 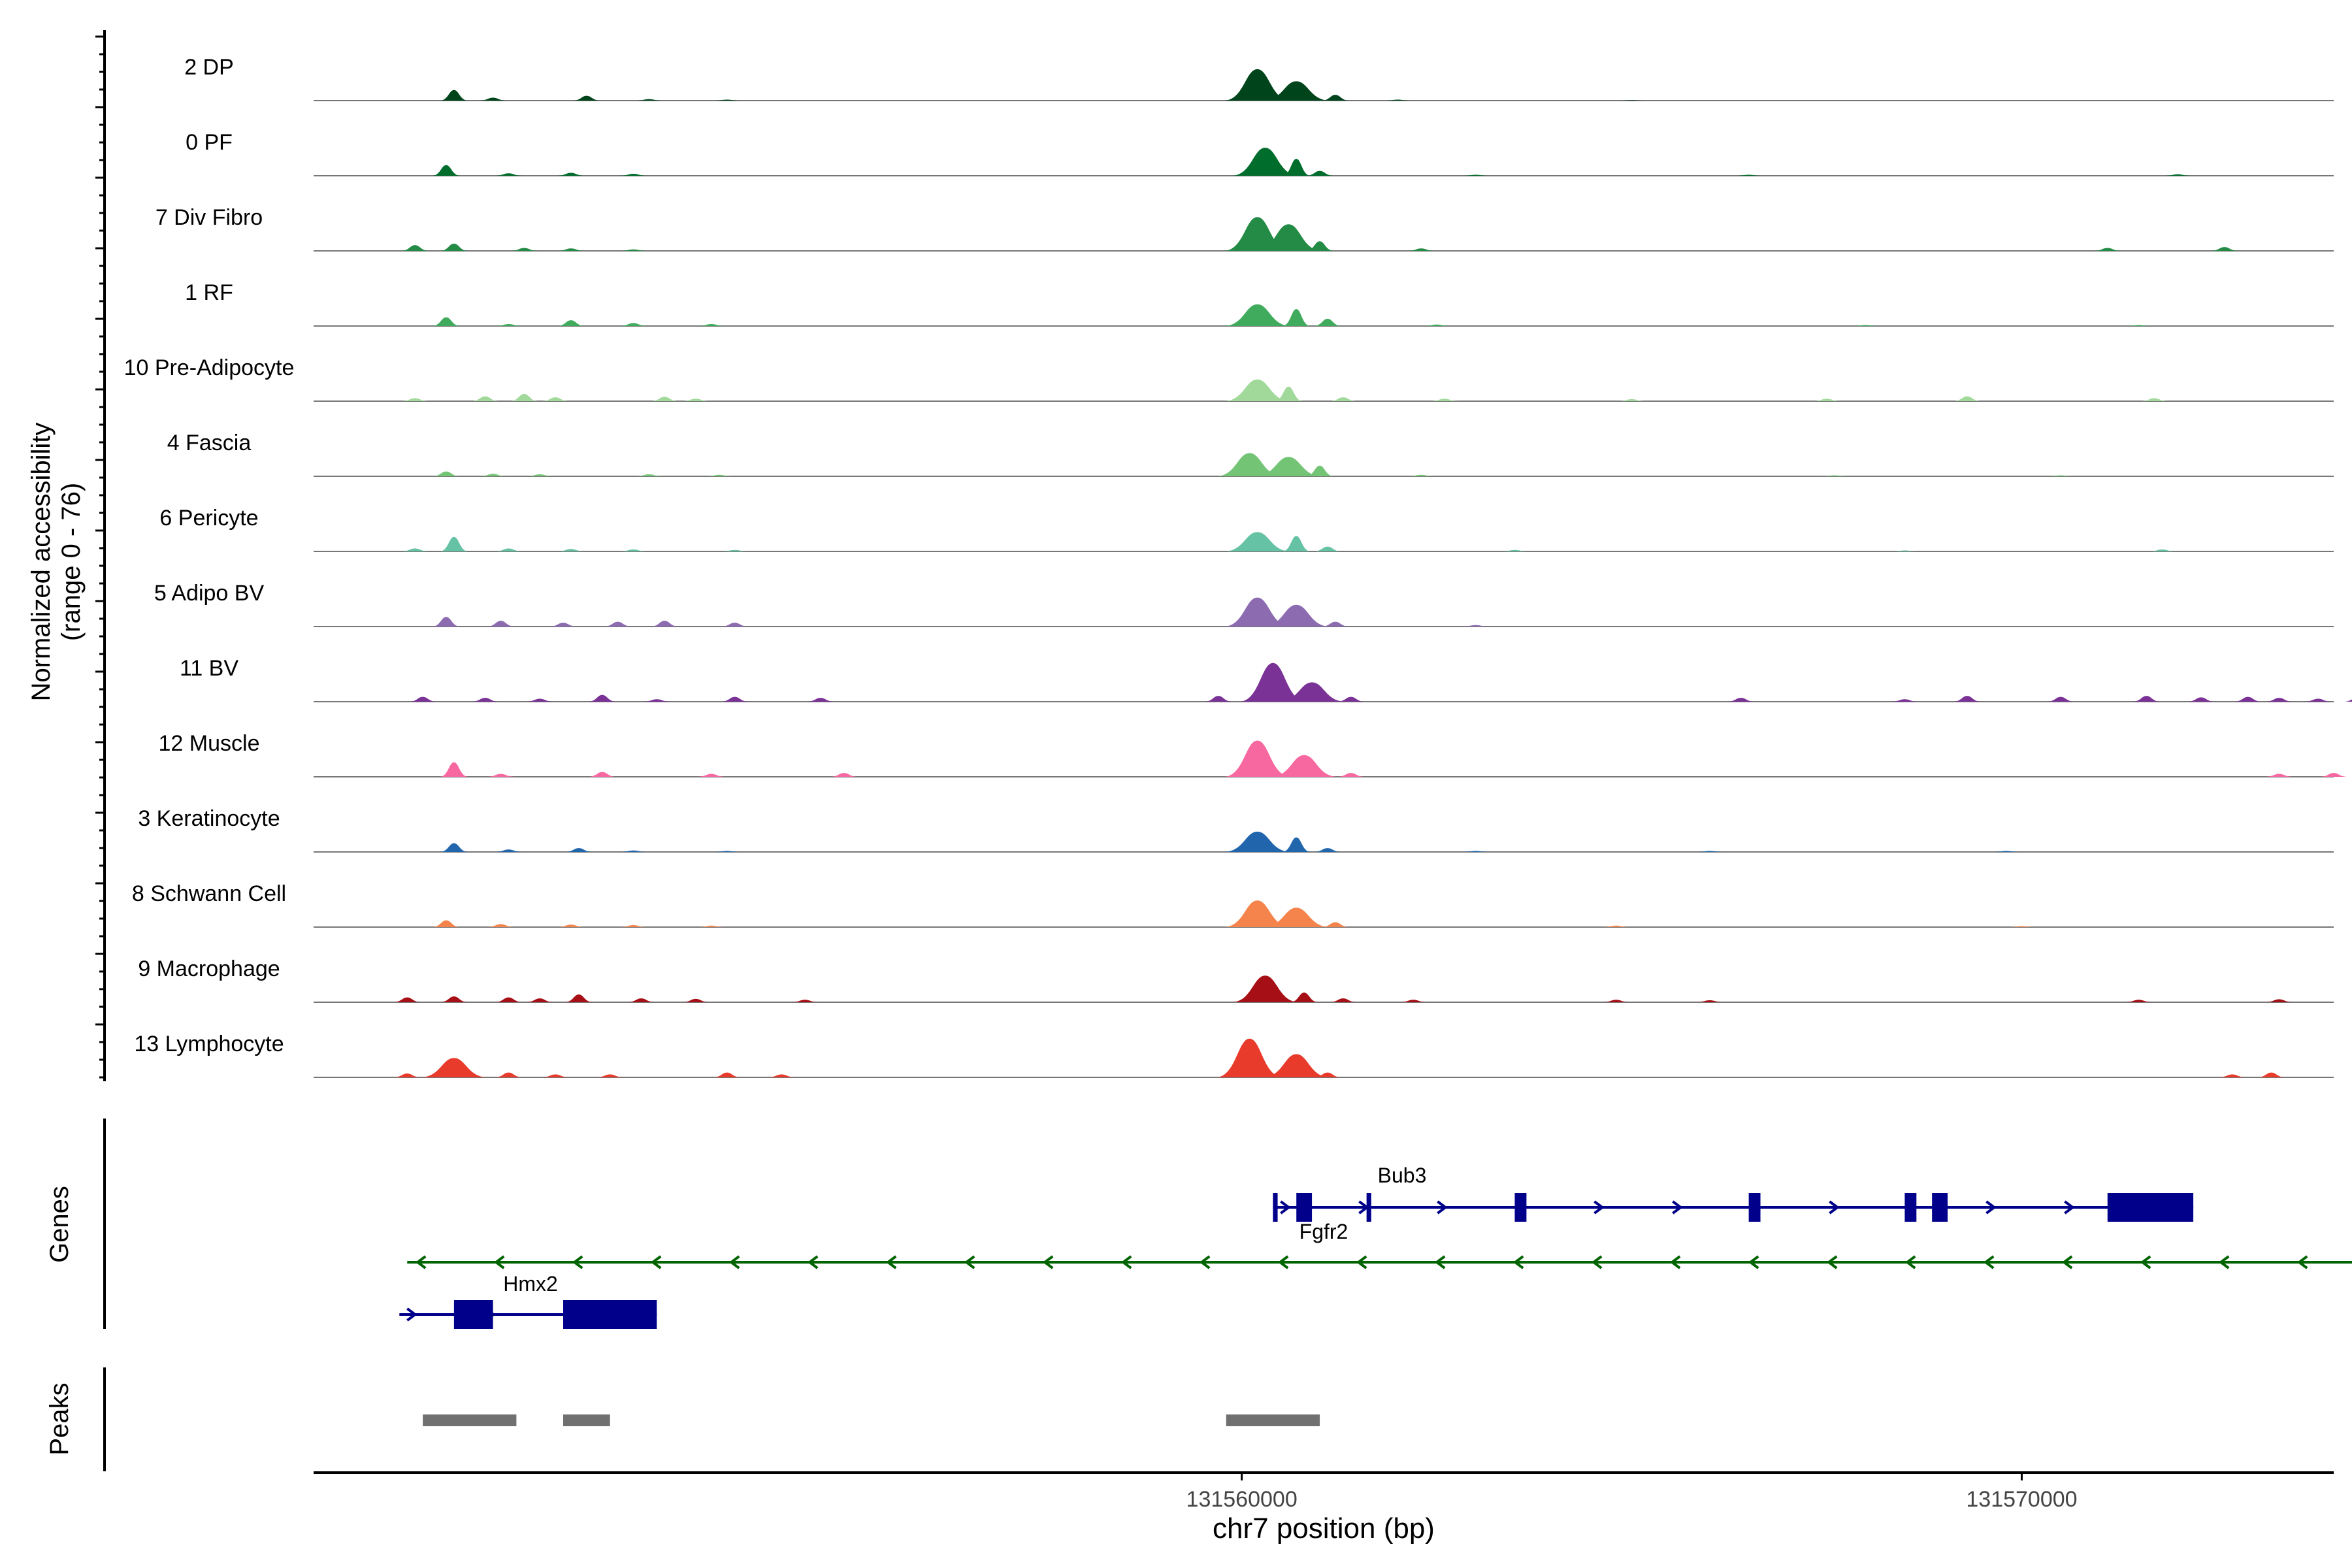 What do you see at coordinates (1402, 1175) in the screenshot?
I see `gene-label: Bub3` at bounding box center [1402, 1175].